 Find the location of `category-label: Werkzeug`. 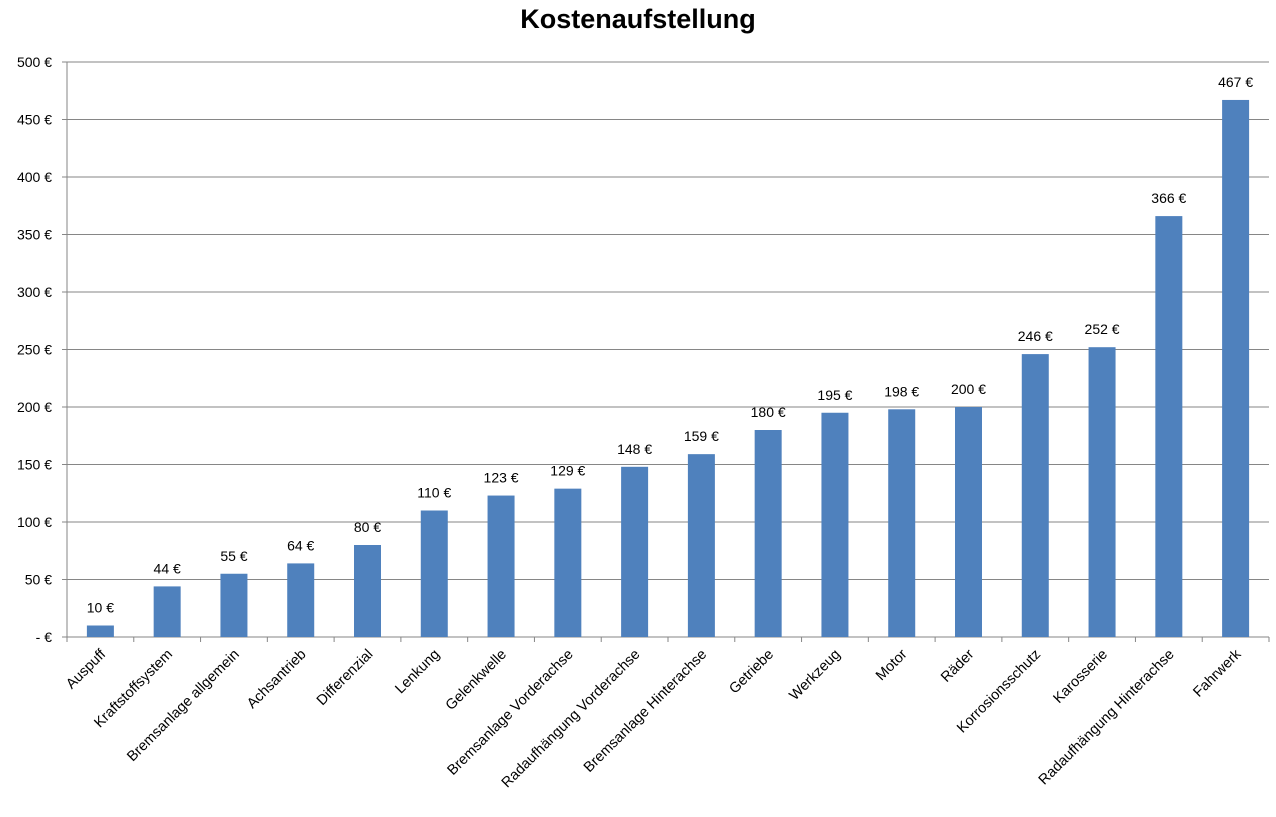

category-label: Werkzeug is located at coordinates (814, 675).